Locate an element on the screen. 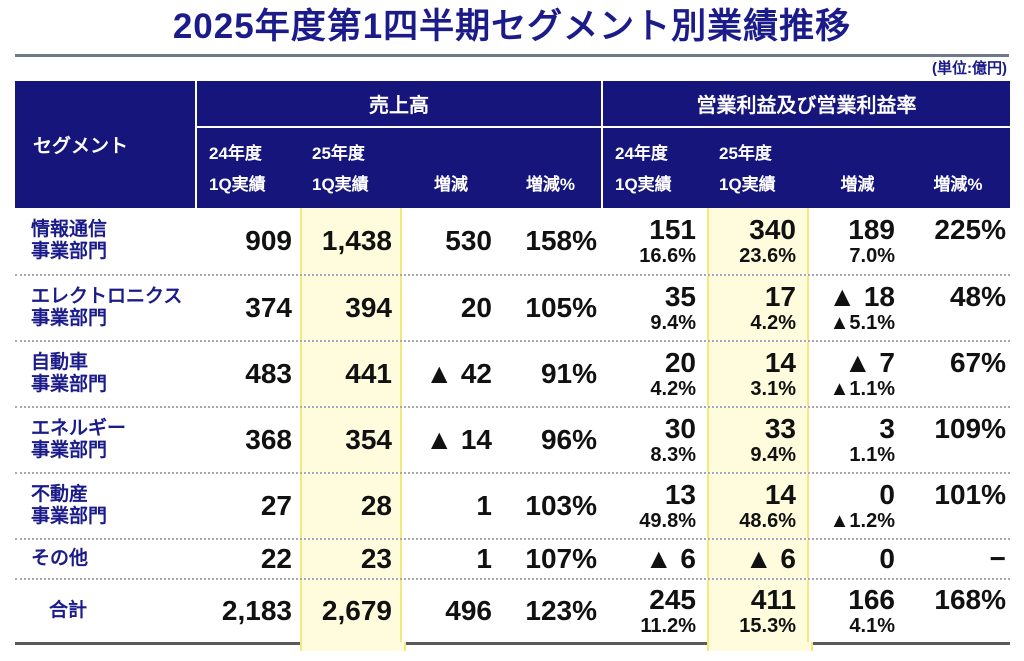 This screenshot has height=661, width=1024. profit-change-cell: ▲ 7 ▲1.1% is located at coordinates (857, 374).